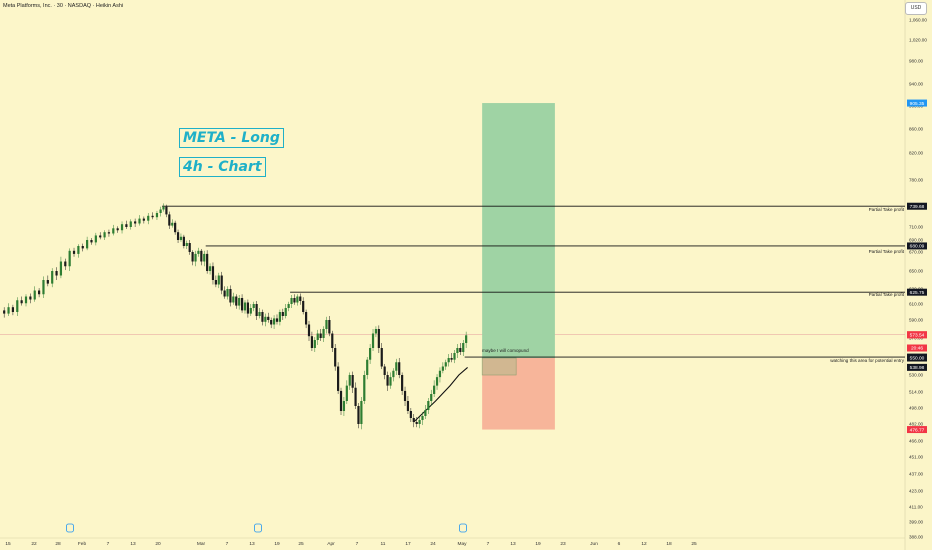 The width and height of the screenshot is (932, 550). What do you see at coordinates (917, 430) in the screenshot?
I see `price-marker-label: 476.77` at bounding box center [917, 430].